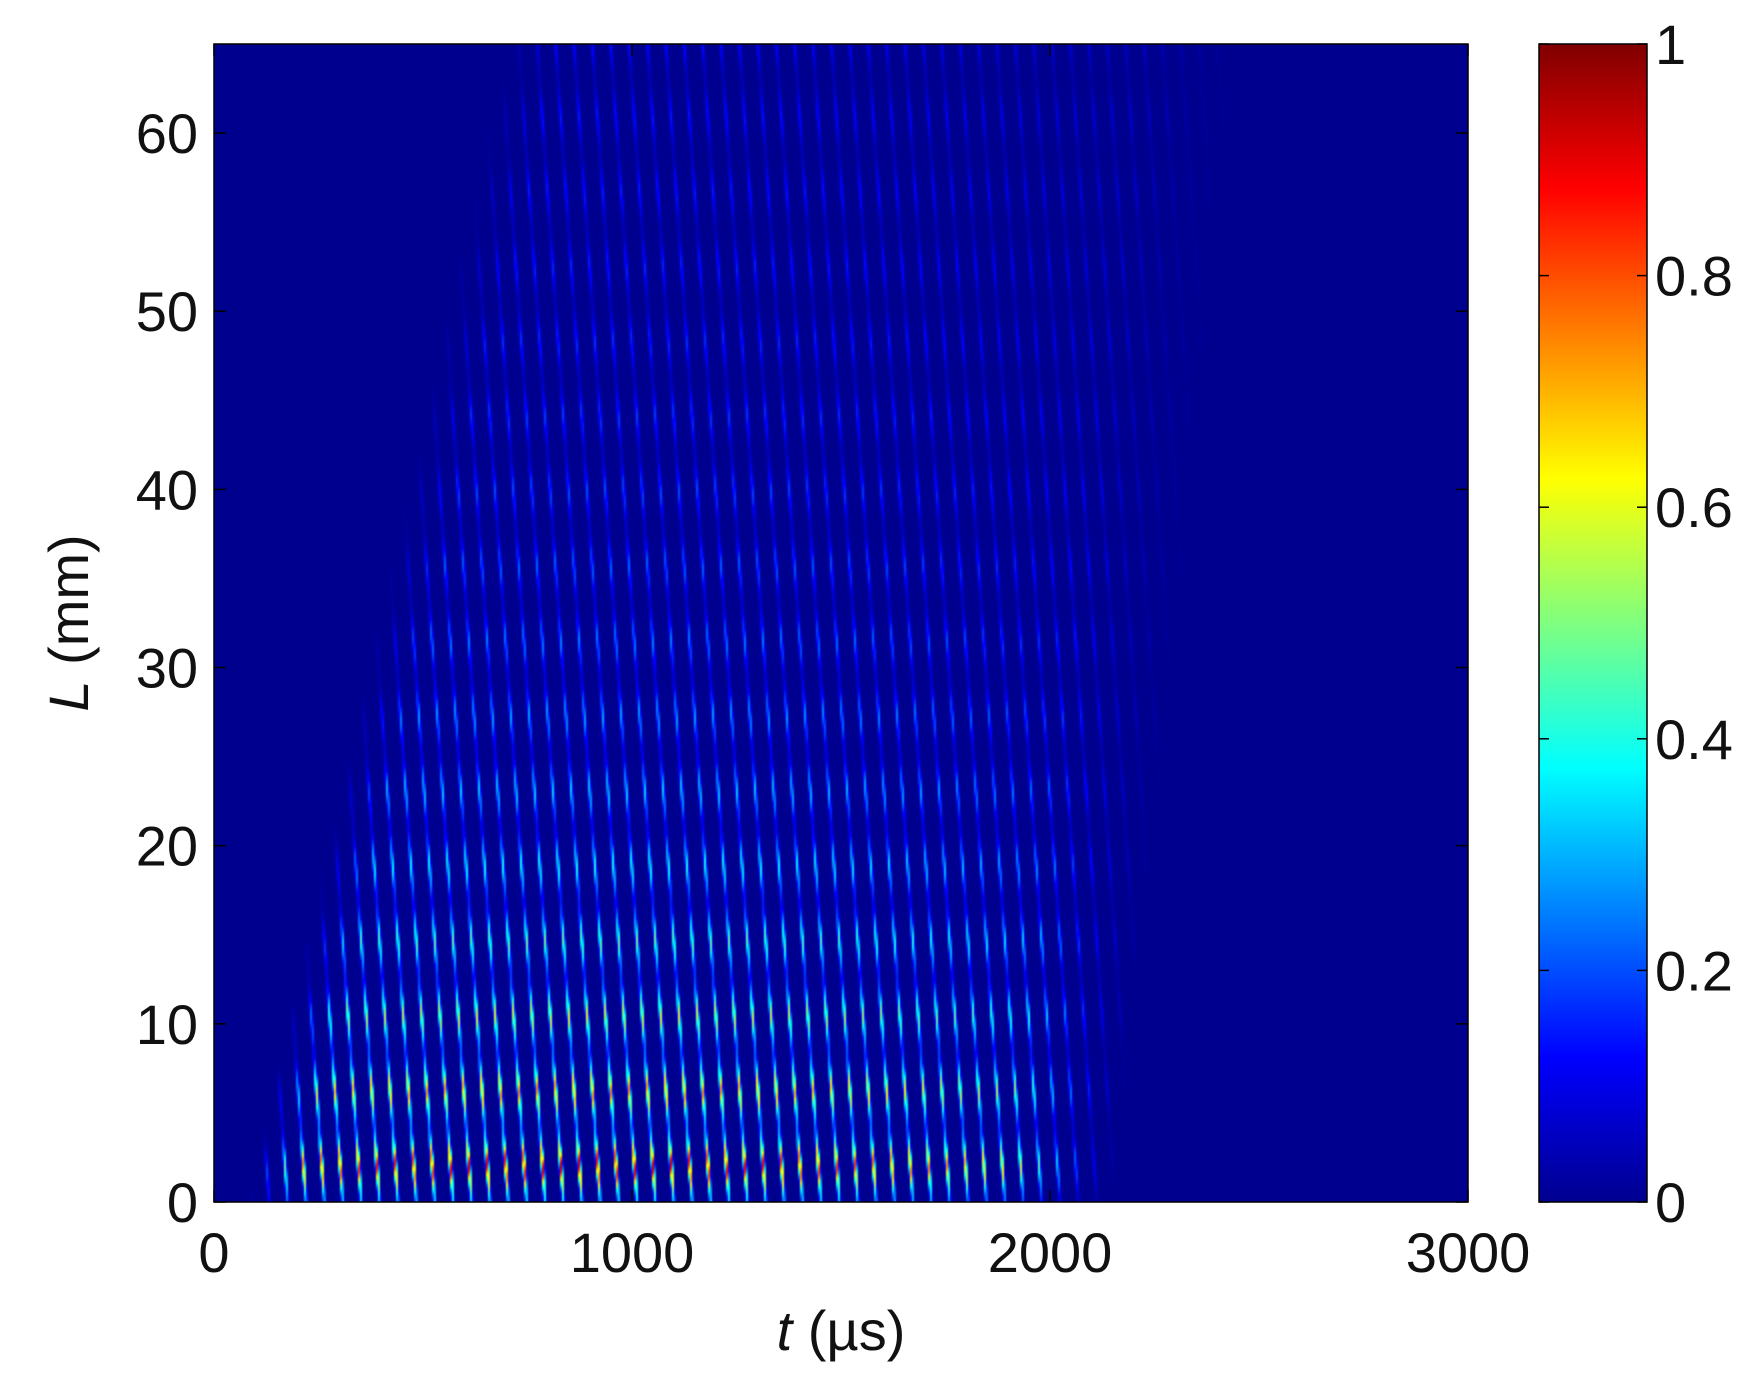 This screenshot has width=1751, height=1397. What do you see at coordinates (167, 489) in the screenshot?
I see `y-tick-label: 40` at bounding box center [167, 489].